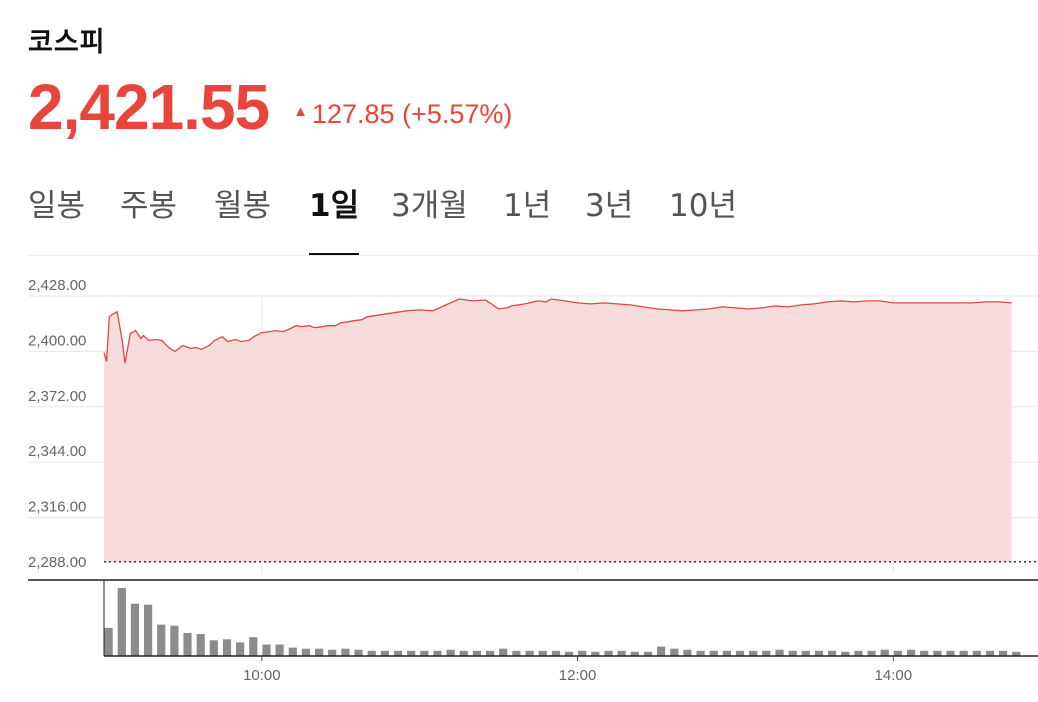 This screenshot has width=1038, height=702. Describe the element at coordinates (894, 675) in the screenshot. I see `x-tick-label: 14:00` at that location.